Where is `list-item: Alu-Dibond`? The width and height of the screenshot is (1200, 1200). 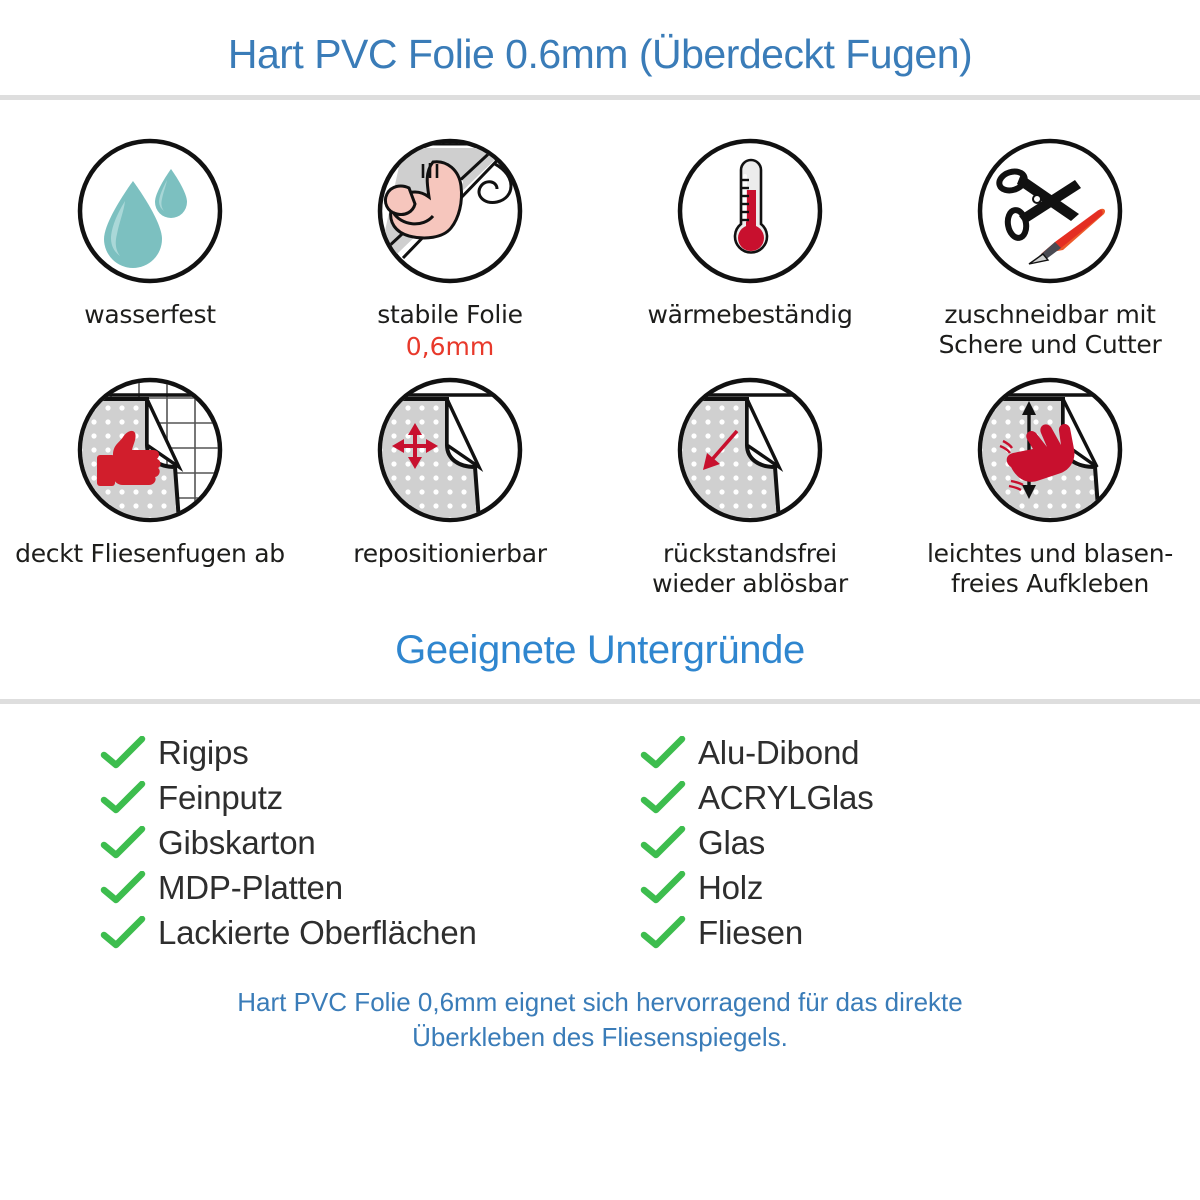
list-item: Alu-Dibond is located at coordinates (880, 752).